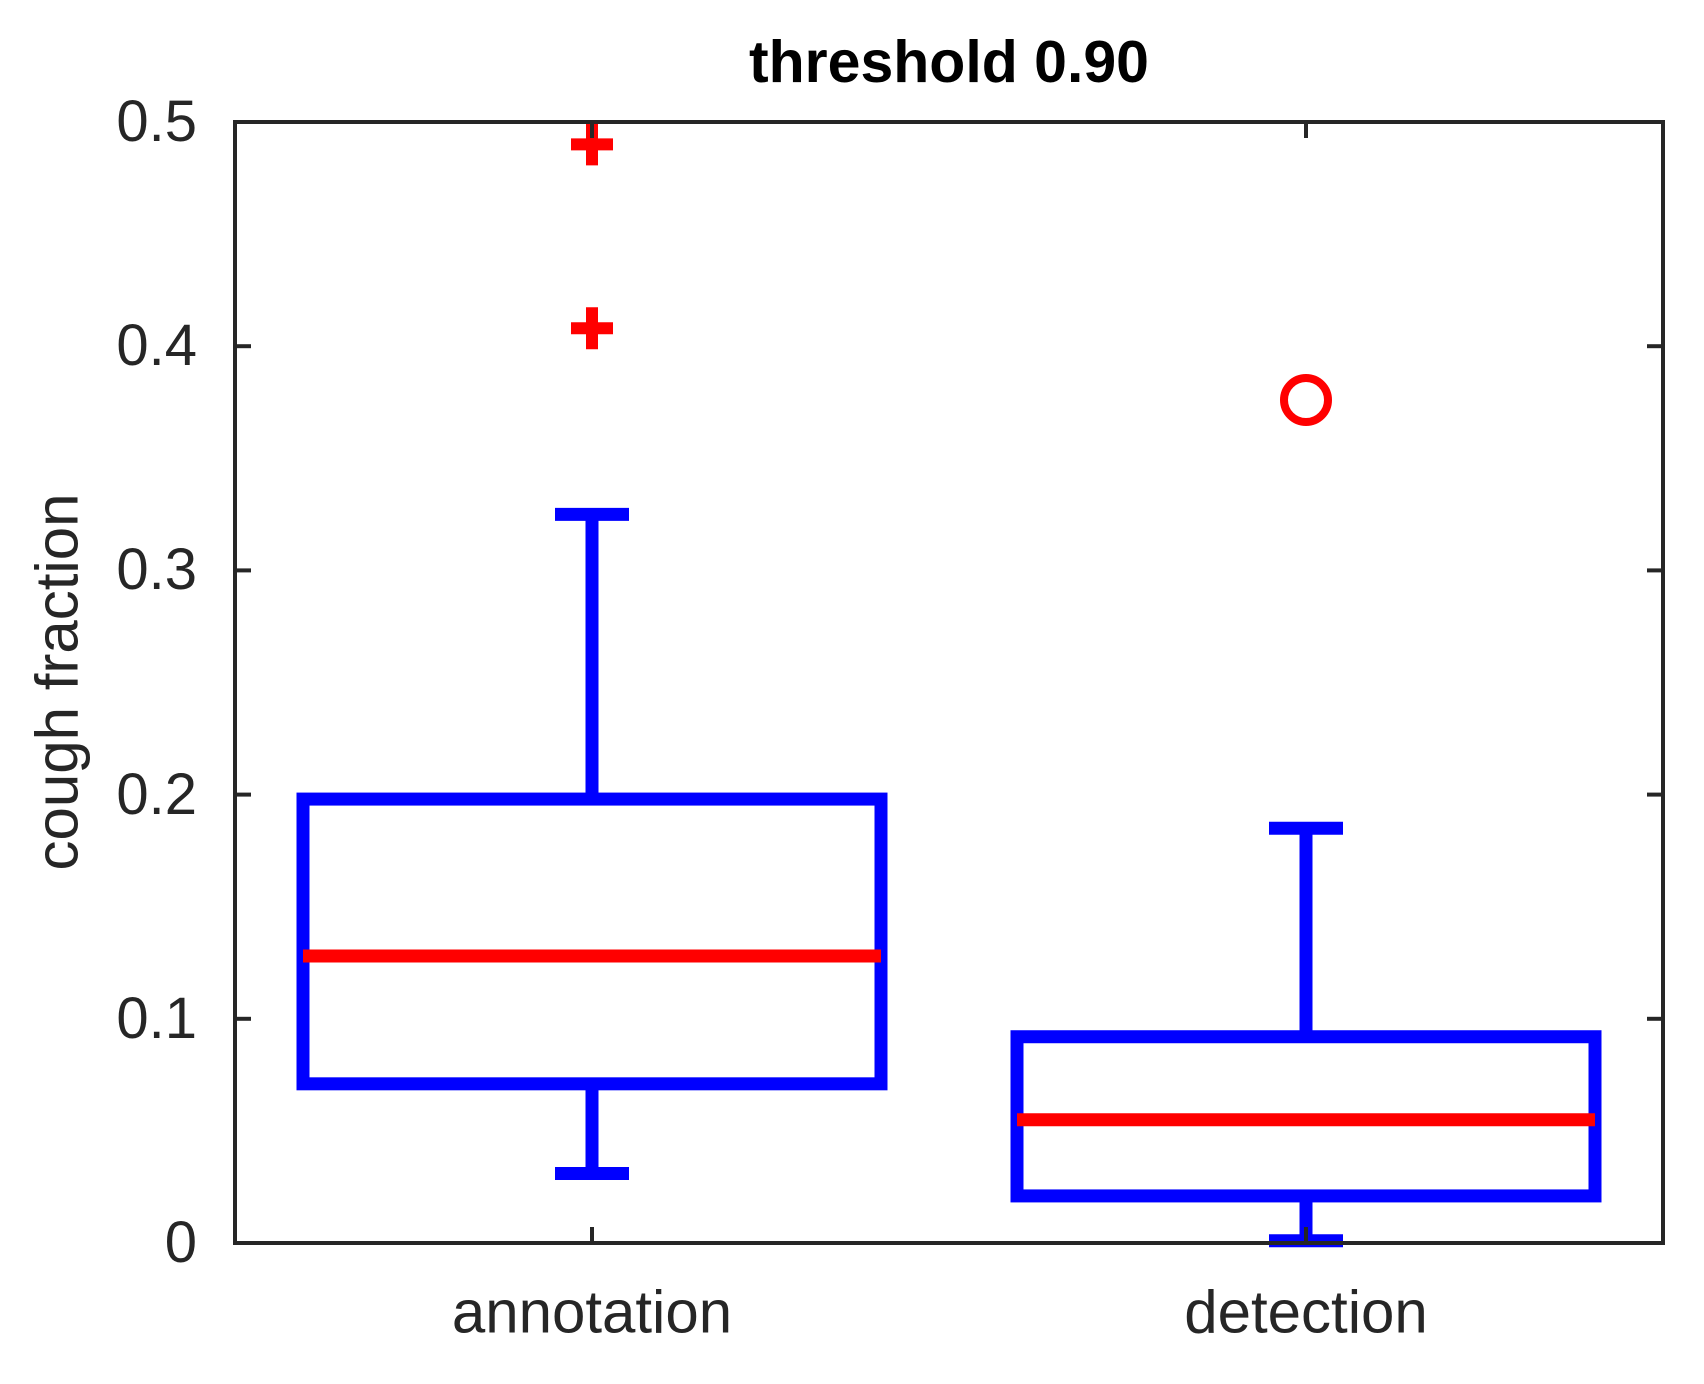  What do you see at coordinates (156, 121) in the screenshot?
I see `y-tick-label: 0.5` at bounding box center [156, 121].